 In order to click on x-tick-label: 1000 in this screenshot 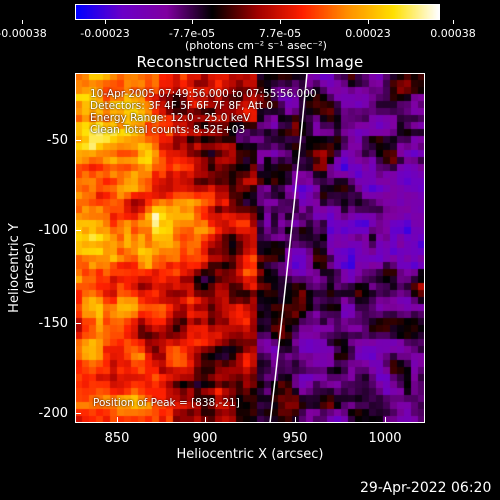, I will do `click(385, 438)`.